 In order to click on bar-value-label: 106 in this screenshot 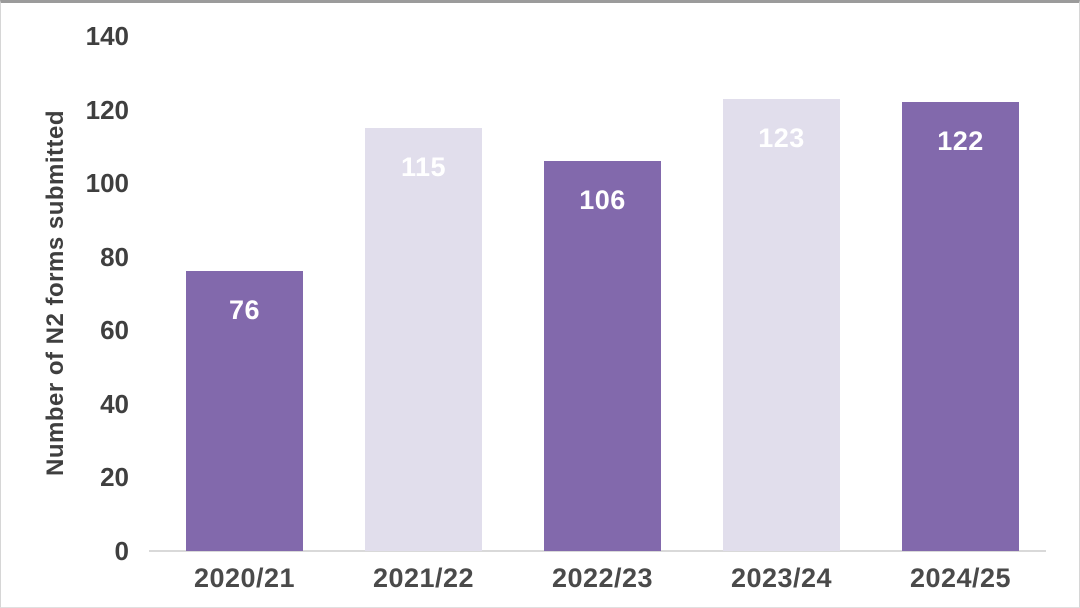, I will do `click(602, 200)`.